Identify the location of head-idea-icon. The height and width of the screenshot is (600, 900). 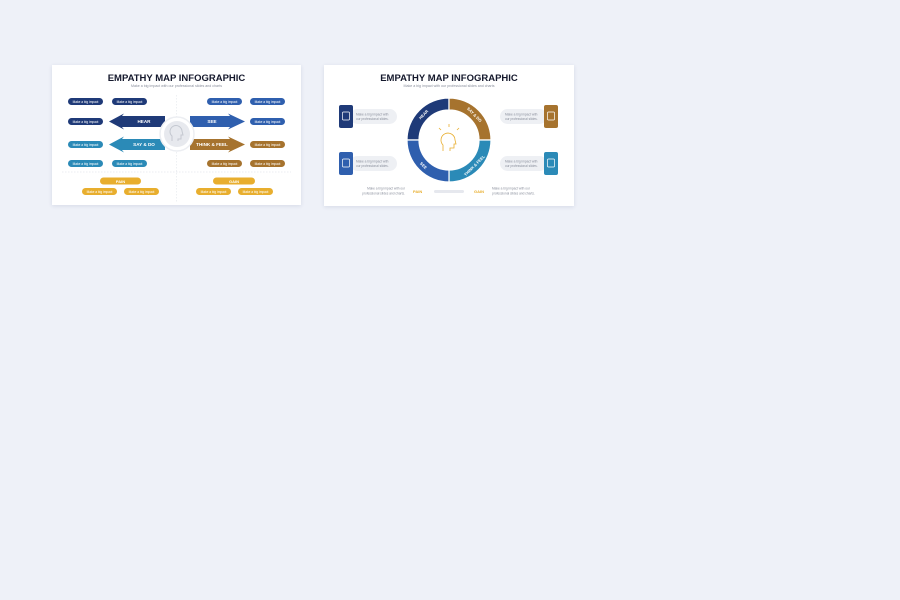
(449, 137).